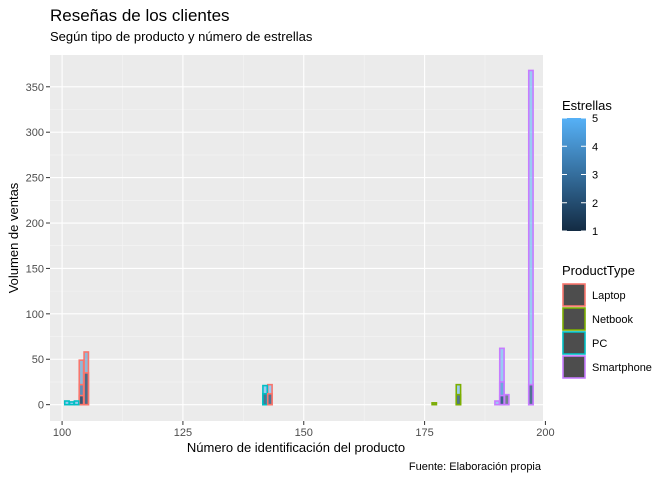 The width and height of the screenshot is (672, 480). Describe the element at coordinates (424, 433) in the screenshot. I see `x-tick-label: 175` at that location.